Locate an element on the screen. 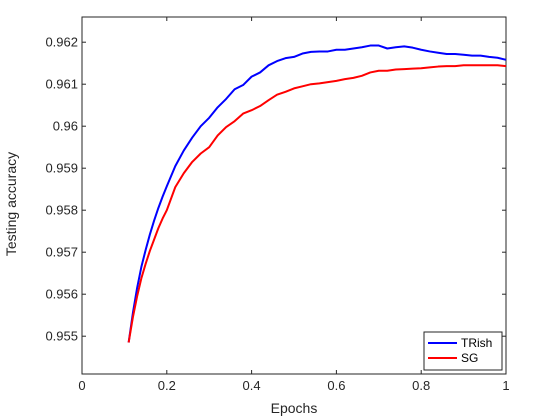  x-tick-label: 0.4 is located at coordinates (252, 385).